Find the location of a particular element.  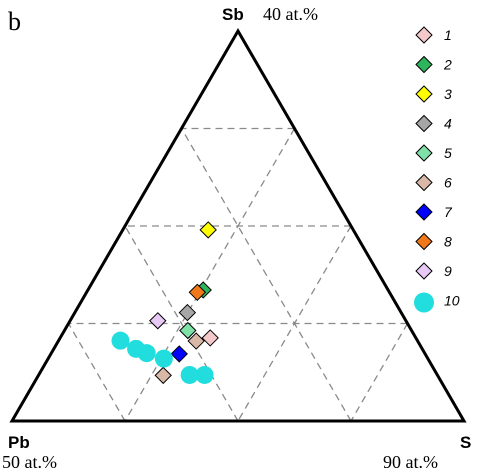

legend-label-6: 6 is located at coordinates (448, 183).